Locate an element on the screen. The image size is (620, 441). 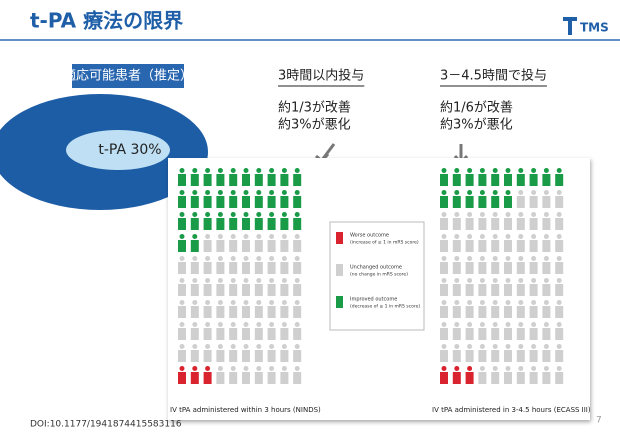
column-line: 約1/3が改善 is located at coordinates (314, 108).